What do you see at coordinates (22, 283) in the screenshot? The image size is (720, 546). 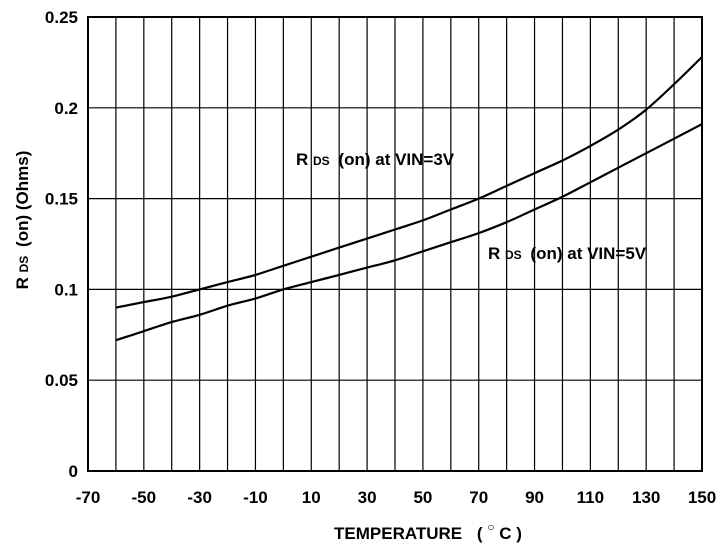 I see `y-axis-title-main: R` at bounding box center [22, 283].